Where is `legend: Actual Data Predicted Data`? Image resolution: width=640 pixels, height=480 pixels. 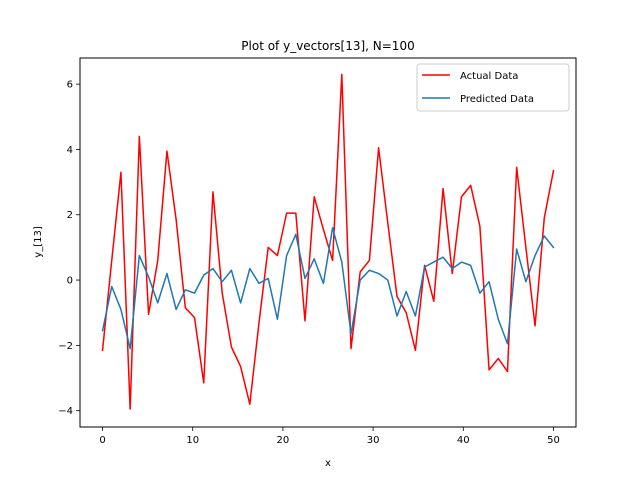
legend: Actual Data Predicted Data is located at coordinates (493, 87).